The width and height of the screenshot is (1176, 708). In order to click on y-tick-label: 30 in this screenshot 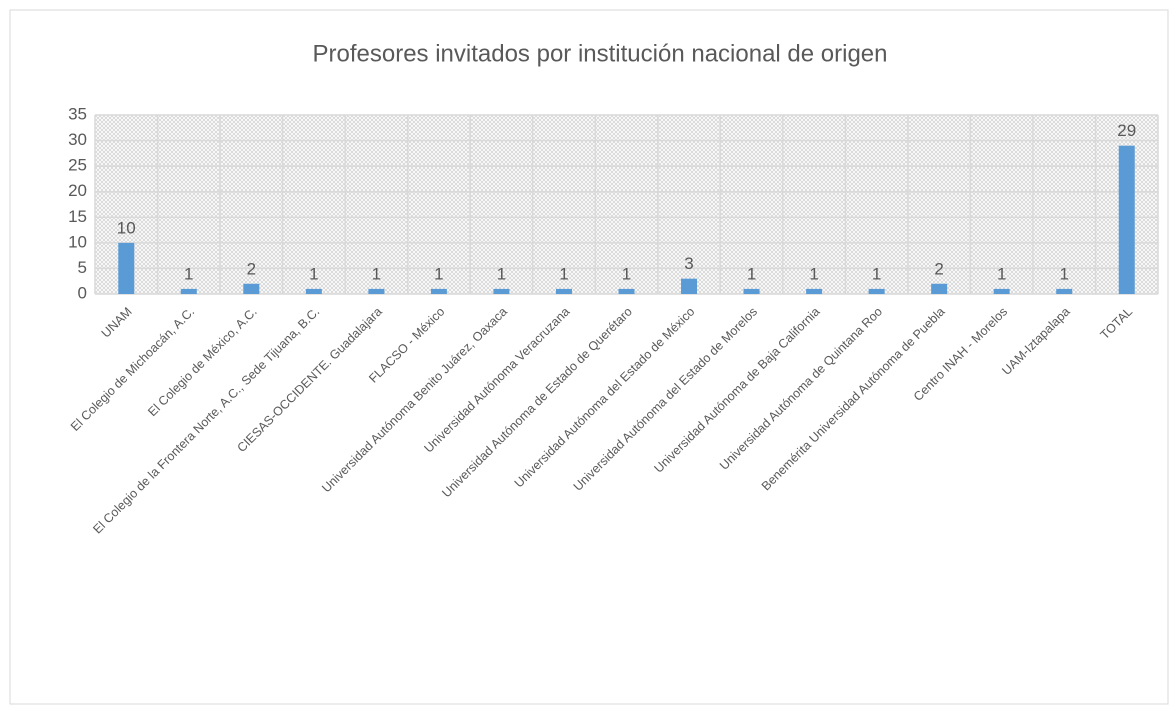, I will do `click(77, 139)`.